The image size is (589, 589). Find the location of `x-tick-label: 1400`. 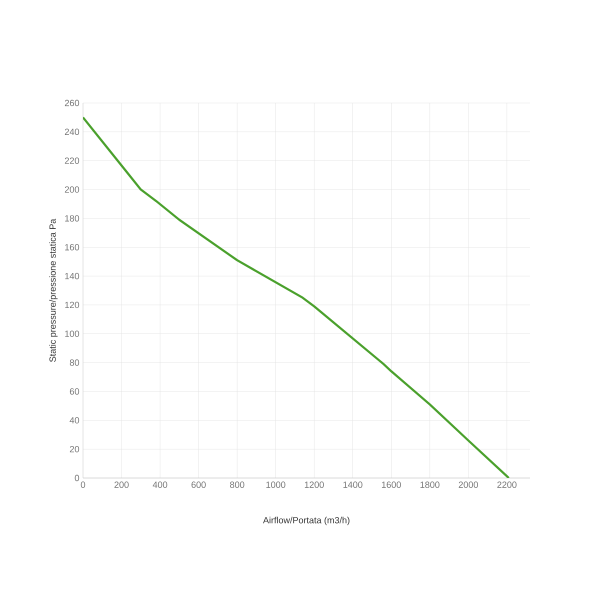

x-tick-label: 1400 is located at coordinates (352, 485).